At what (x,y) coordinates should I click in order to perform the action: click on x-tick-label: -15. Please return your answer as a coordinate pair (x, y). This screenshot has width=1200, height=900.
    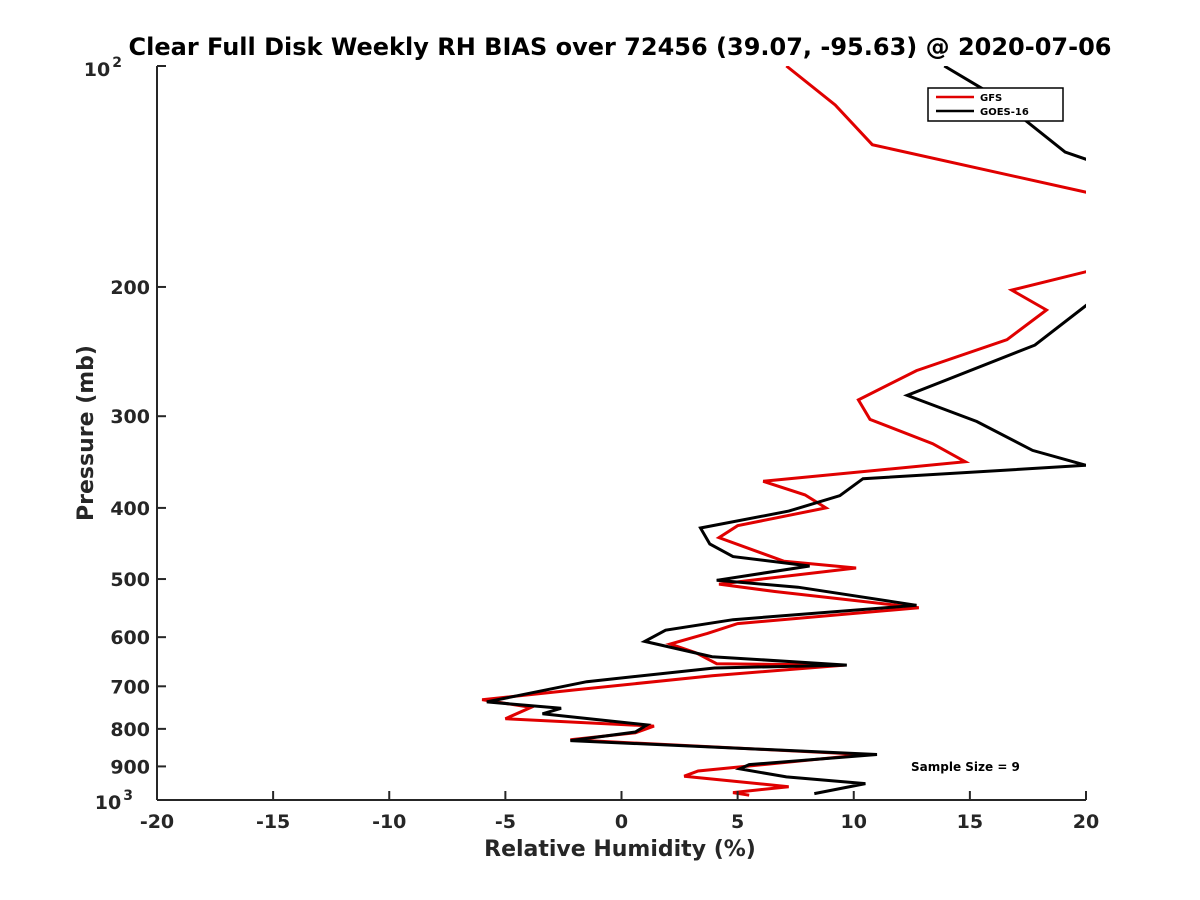
    Looking at the image, I should click on (273, 822).